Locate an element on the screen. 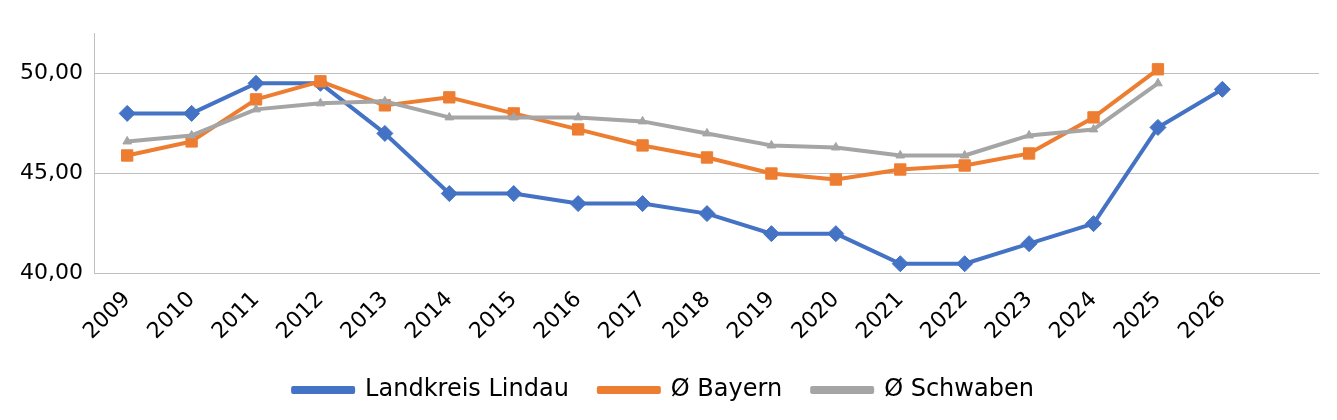 This screenshot has width=1337, height=420. y-tick-label: 50,00 is located at coordinates (51, 72).